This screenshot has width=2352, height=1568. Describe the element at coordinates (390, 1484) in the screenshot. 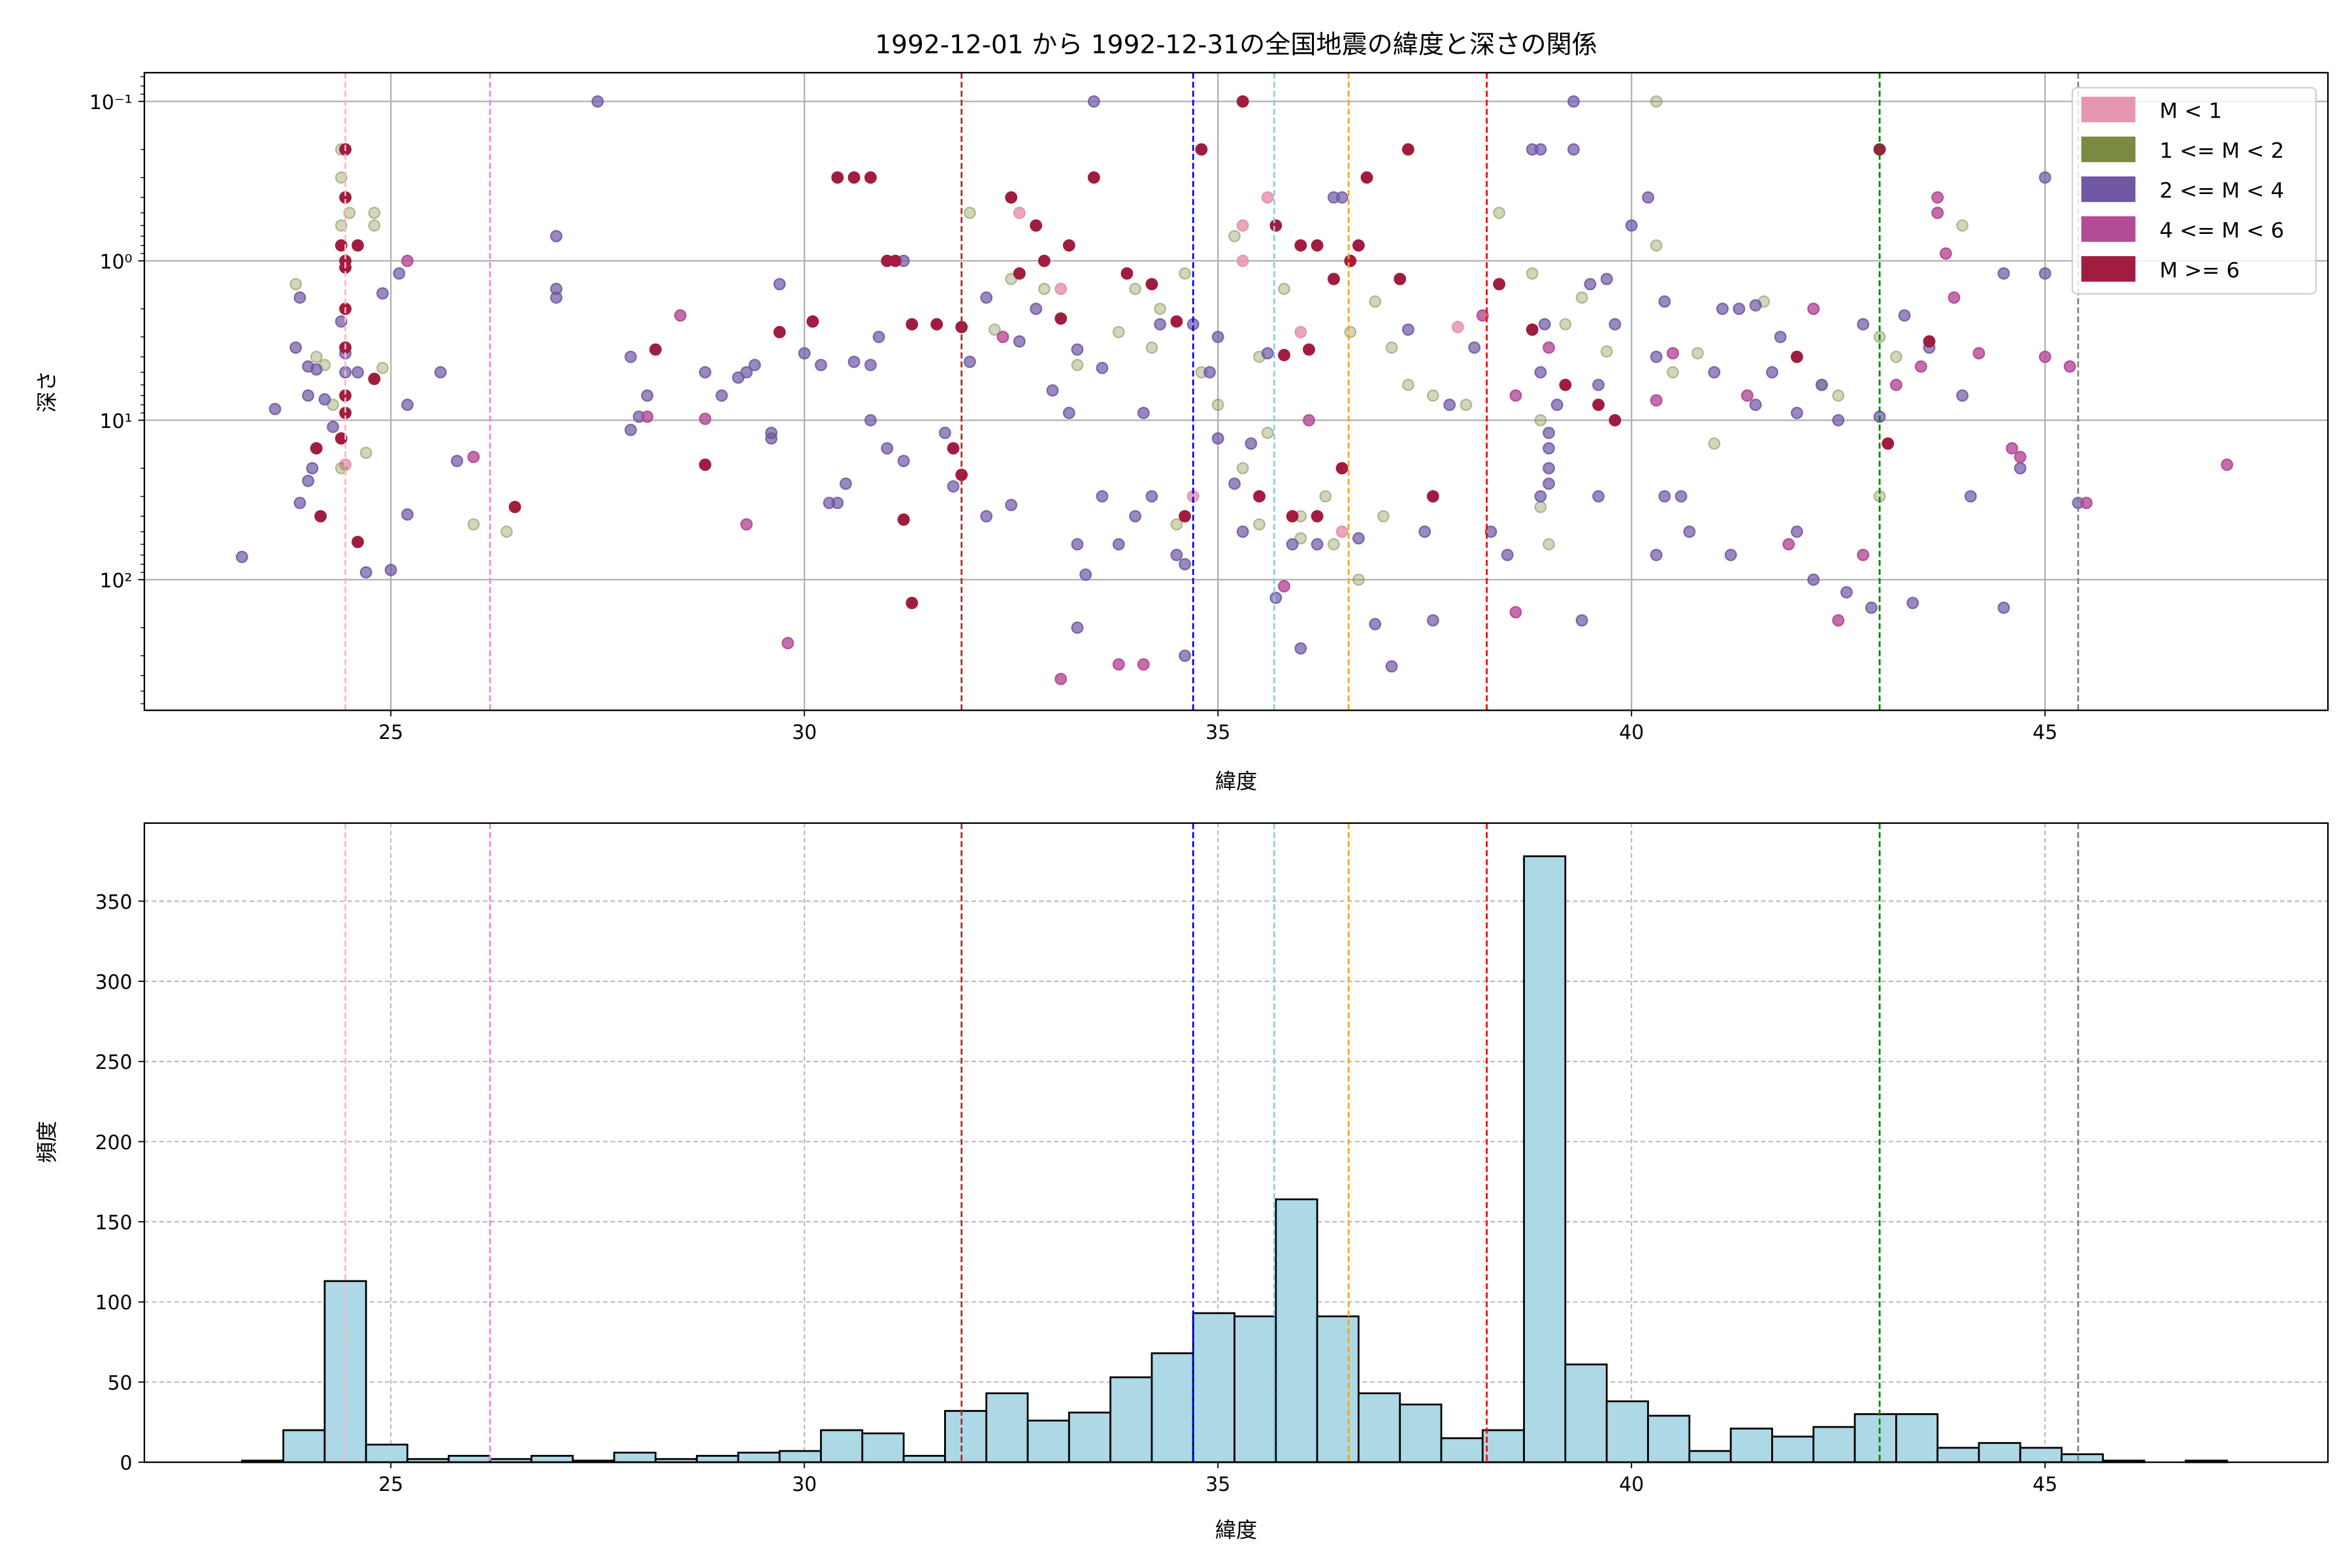

I see `histogram-x-tick-label: 25` at that location.